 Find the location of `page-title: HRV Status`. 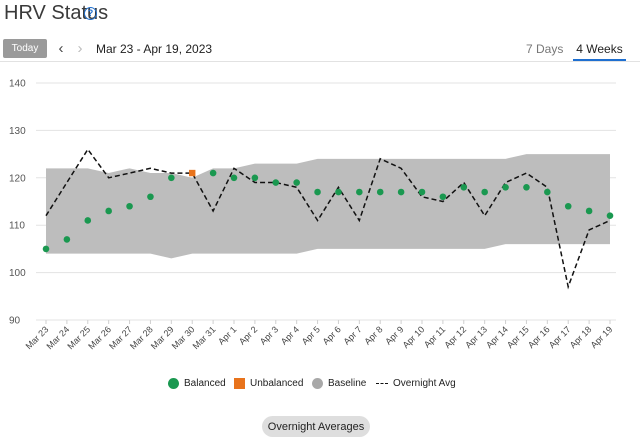

page-title: HRV Status is located at coordinates (56, 13).